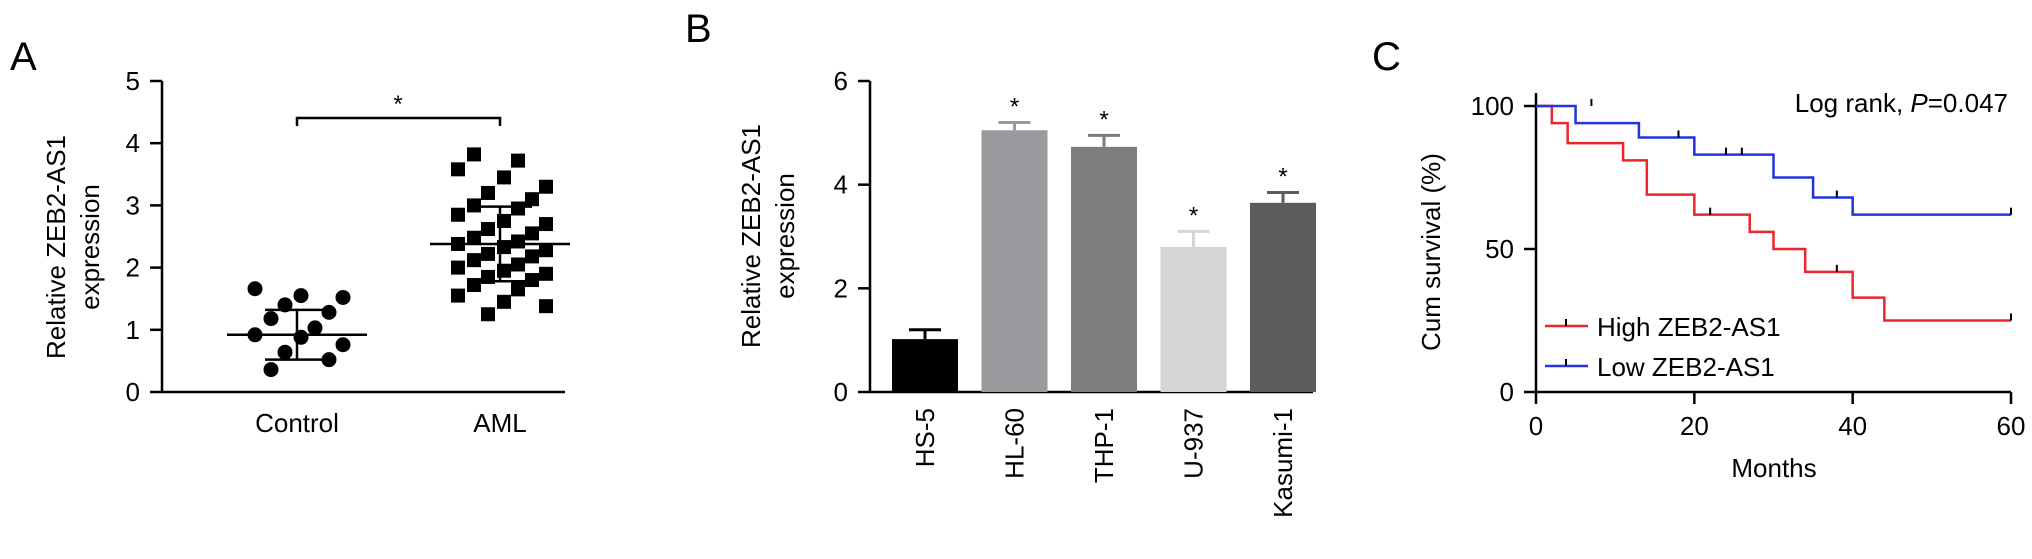 The image size is (2032, 559). I want to click on panel-c-xtick-label-0: 0, so click(1536, 426).